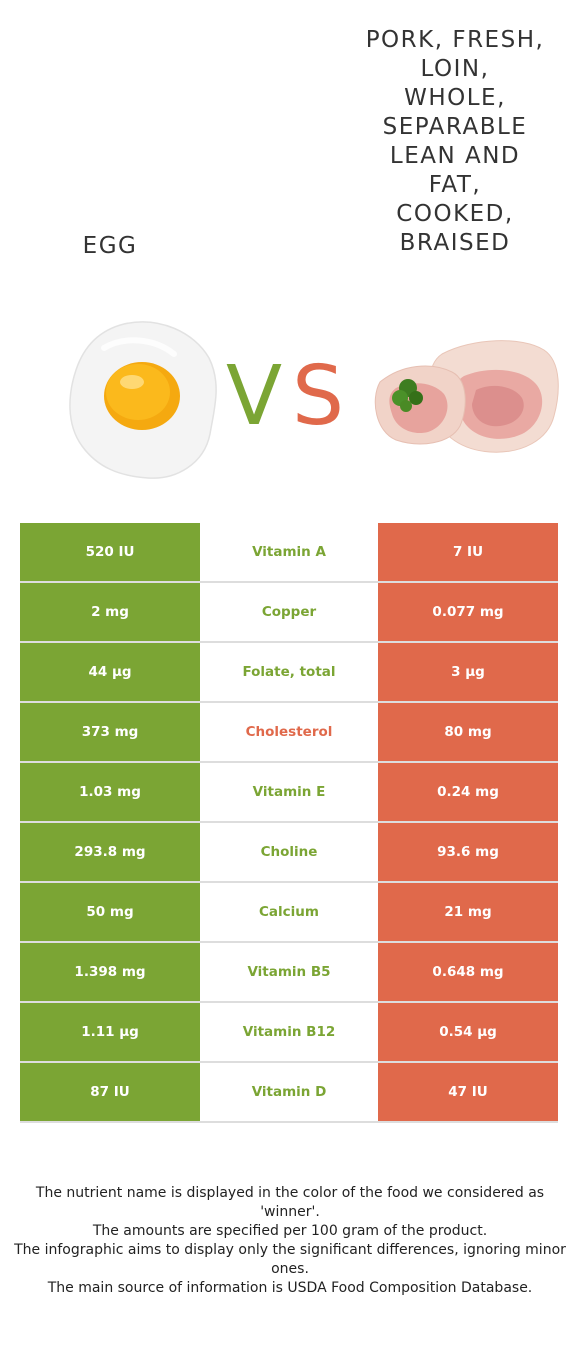  Describe the element at coordinates (468, 972) in the screenshot. I see `right-value: 0.648 mg` at that location.